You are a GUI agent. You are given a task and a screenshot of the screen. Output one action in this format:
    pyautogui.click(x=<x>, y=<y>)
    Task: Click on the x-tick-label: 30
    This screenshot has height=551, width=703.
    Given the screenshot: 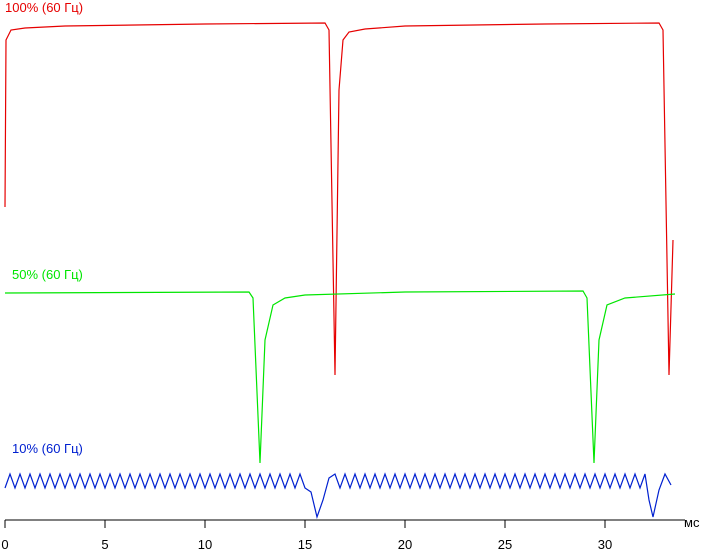 What is the action you would take?
    pyautogui.click(x=605, y=544)
    